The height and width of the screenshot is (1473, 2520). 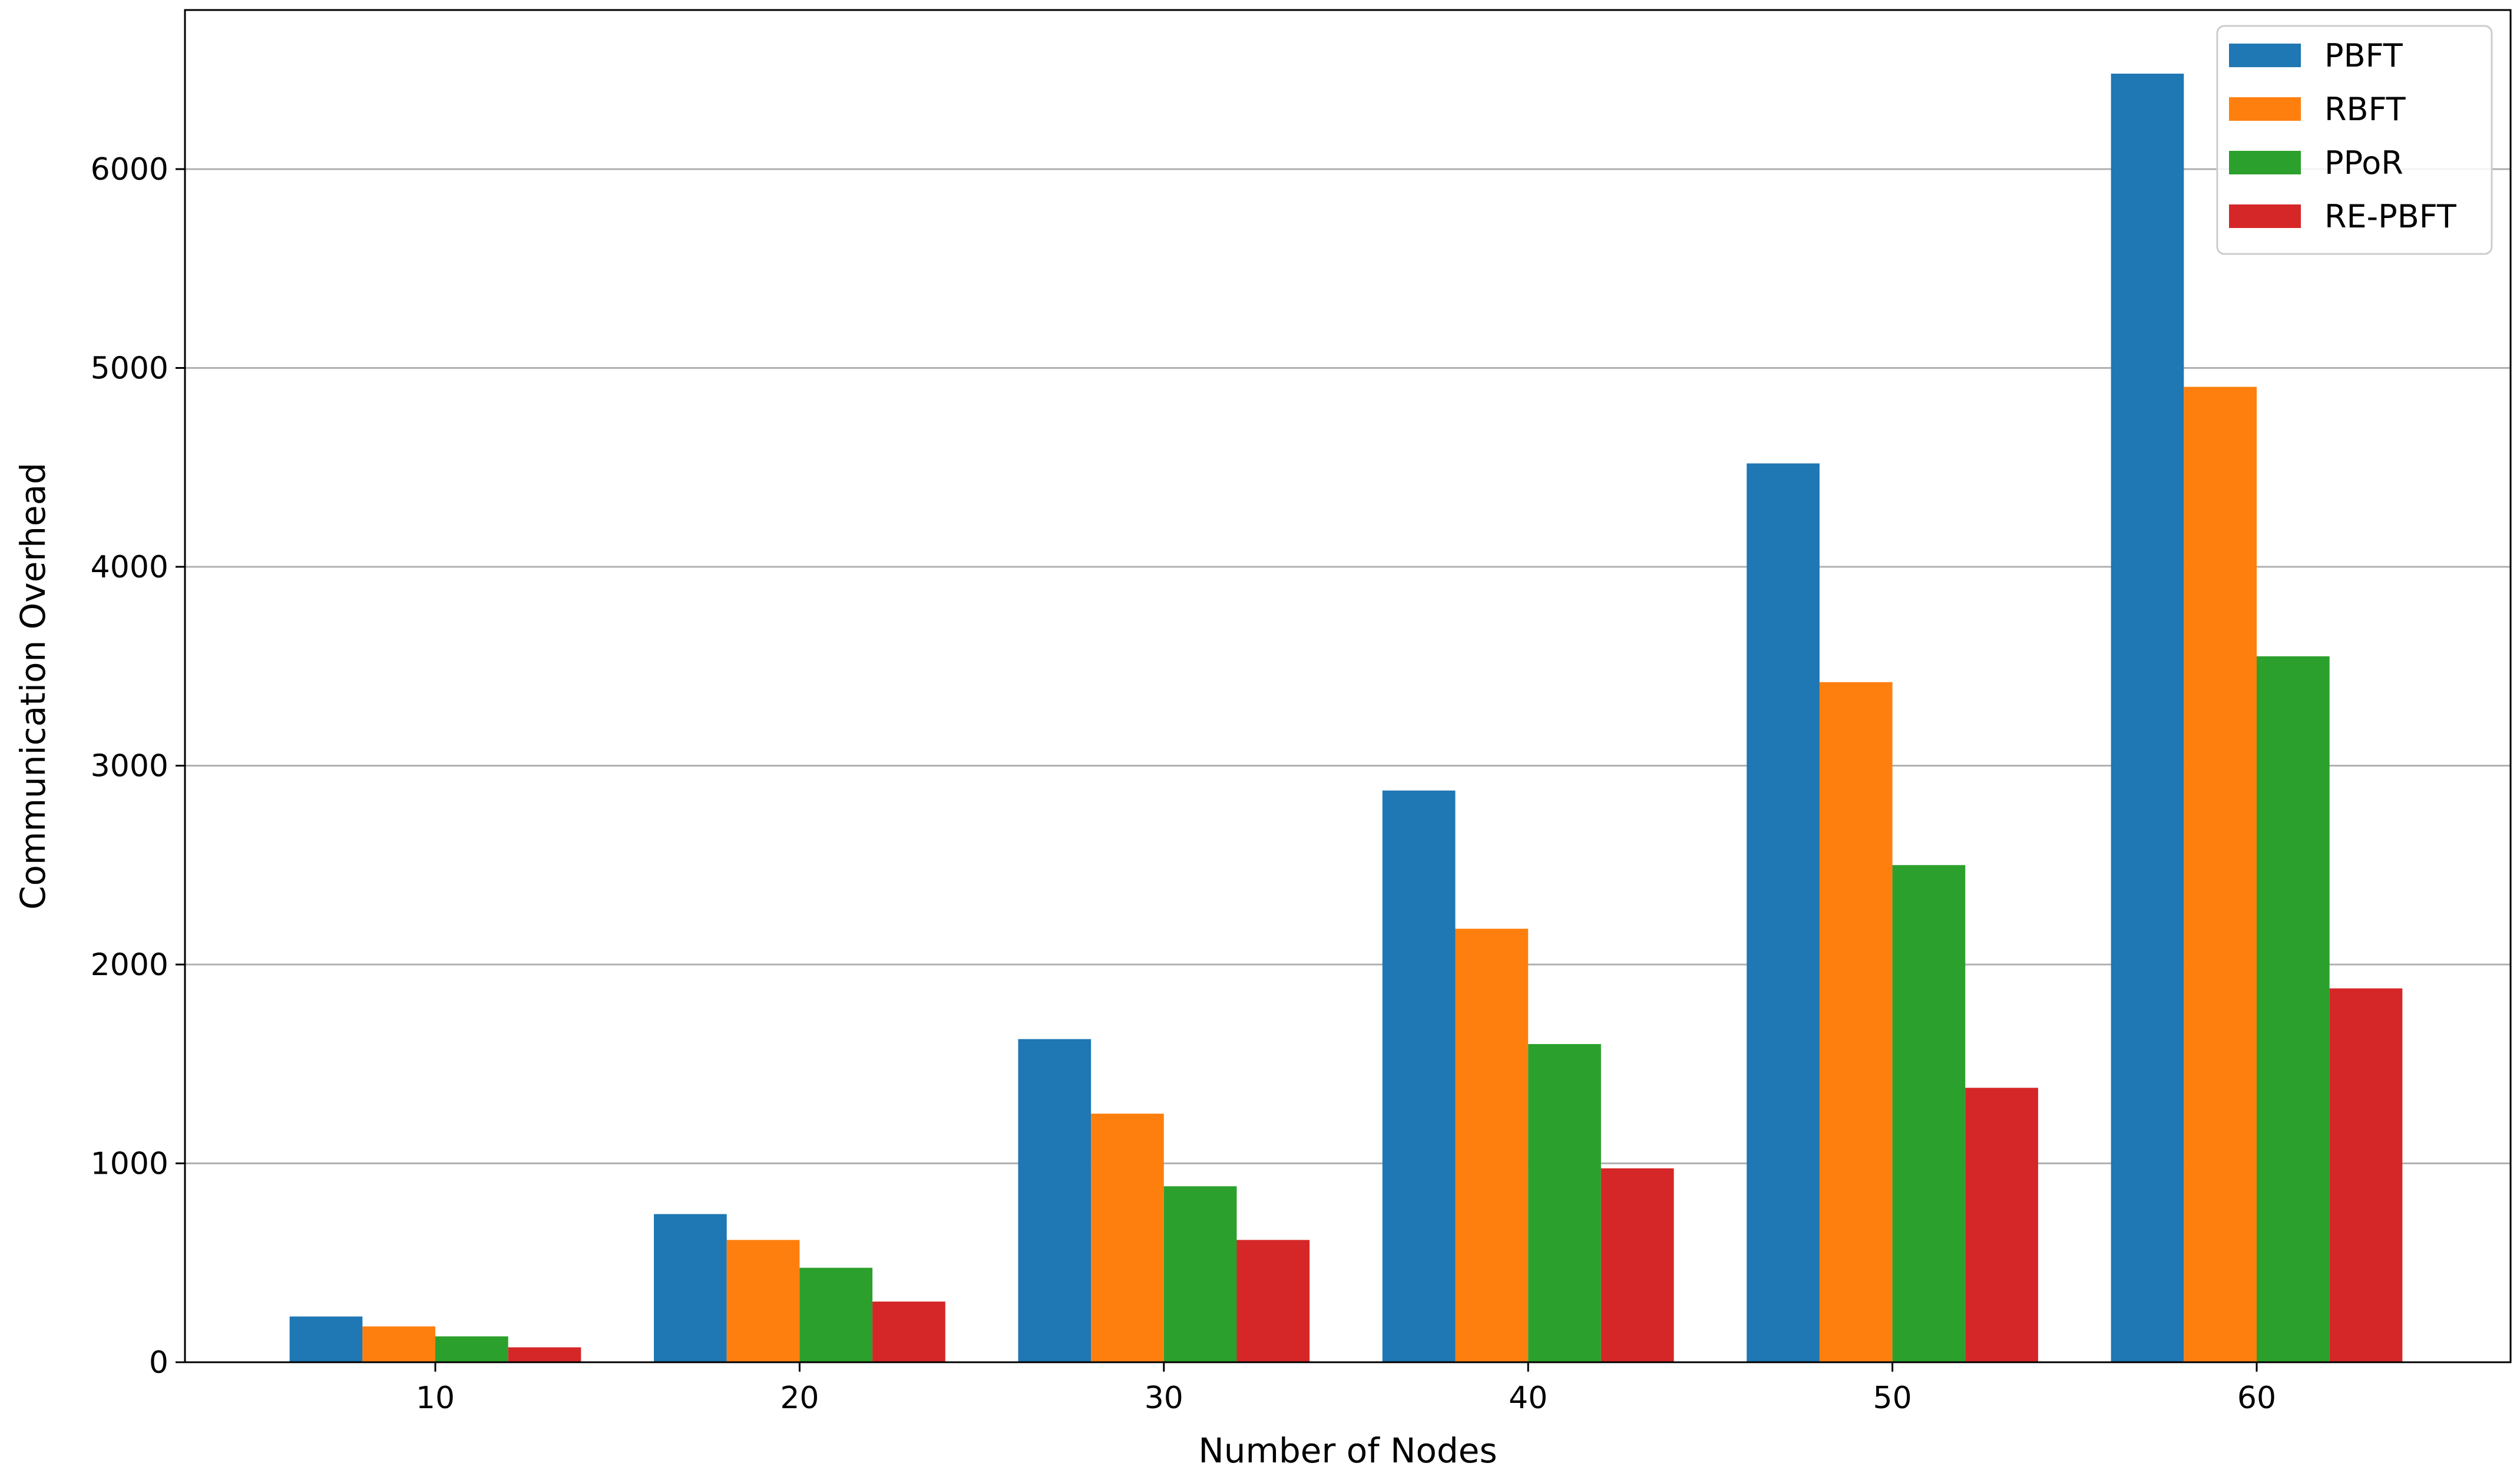 I want to click on legend-label-ppor: PPoR, so click(x=2363, y=162).